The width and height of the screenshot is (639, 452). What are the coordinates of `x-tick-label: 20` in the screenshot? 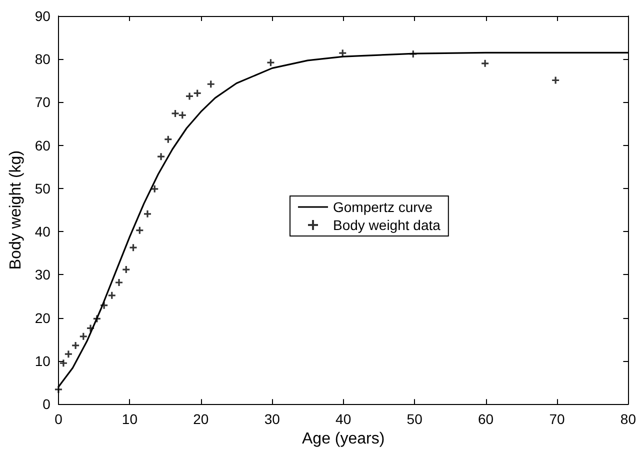 It's located at (201, 419).